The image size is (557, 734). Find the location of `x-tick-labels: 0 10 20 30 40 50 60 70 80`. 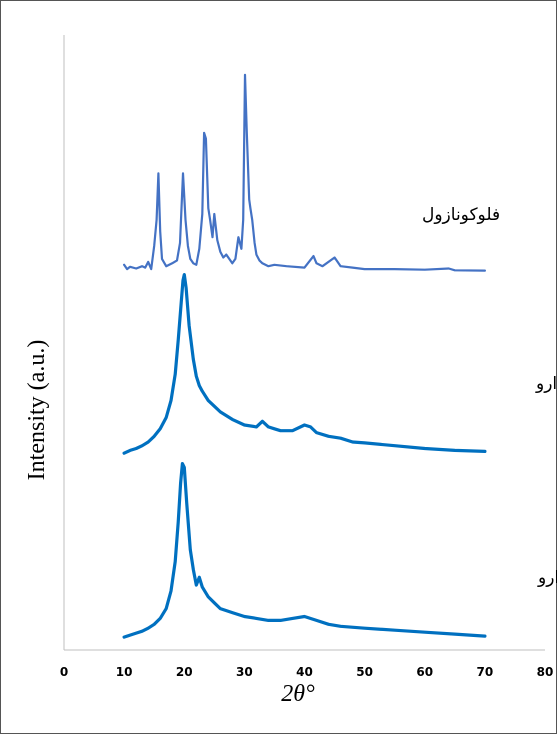

x-tick-labels: 0 10 20 30 40 50 60 70 80 is located at coordinates (307, 672).